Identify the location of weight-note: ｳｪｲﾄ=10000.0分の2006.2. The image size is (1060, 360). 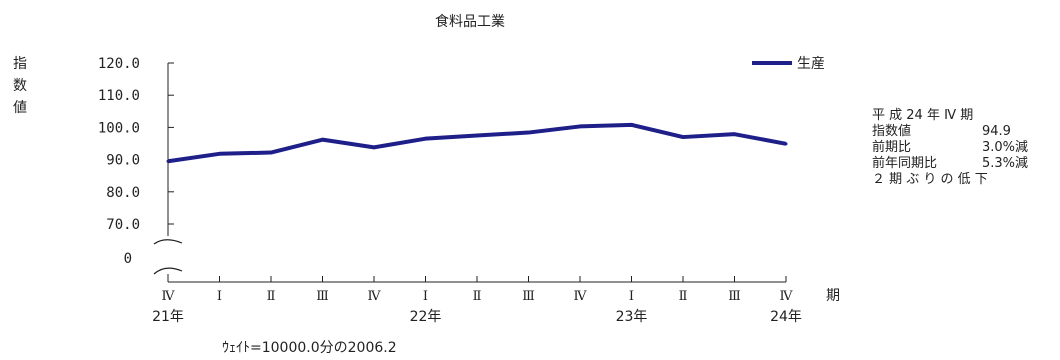
(309, 348).